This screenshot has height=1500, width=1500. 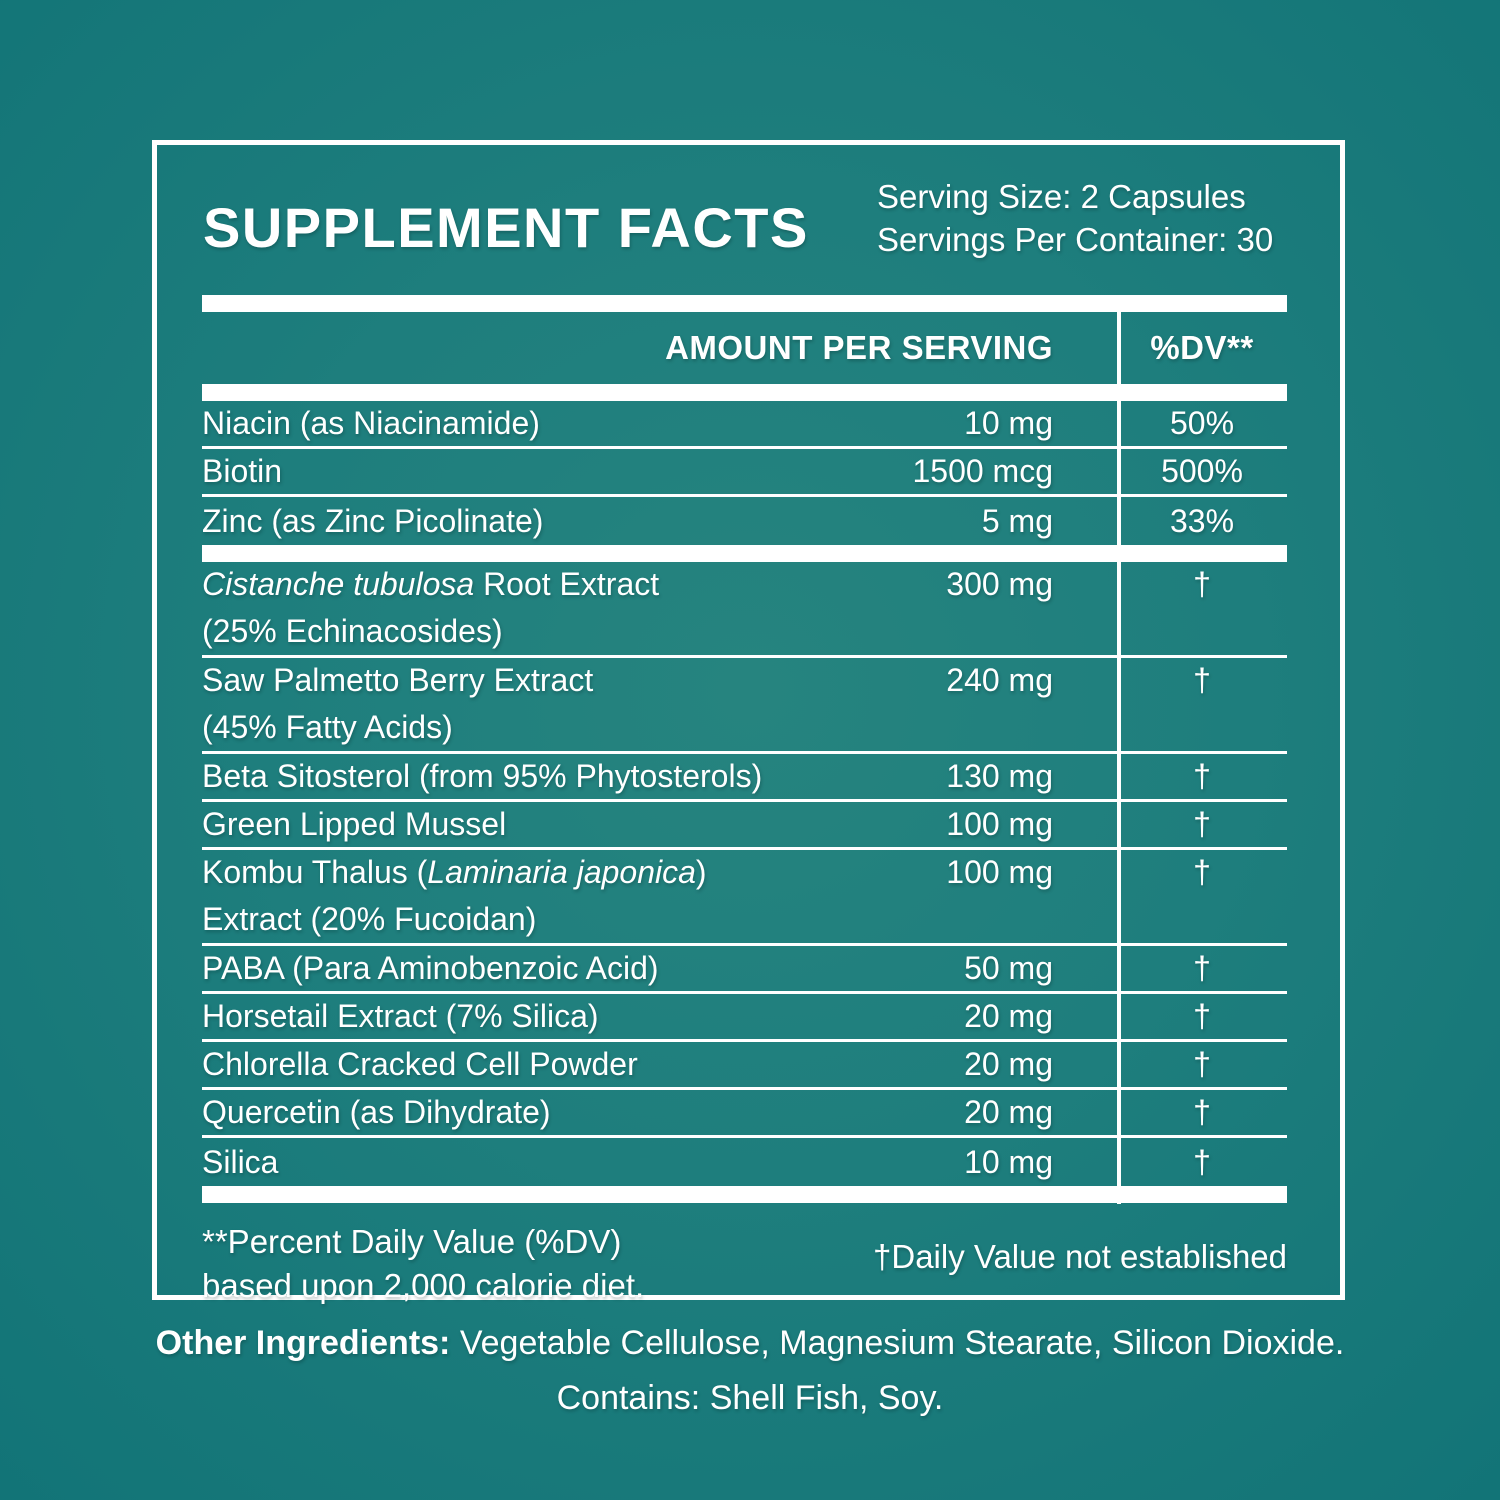 What do you see at coordinates (315, 872) in the screenshot?
I see `name-pre: Kombu Thalus (` at bounding box center [315, 872].